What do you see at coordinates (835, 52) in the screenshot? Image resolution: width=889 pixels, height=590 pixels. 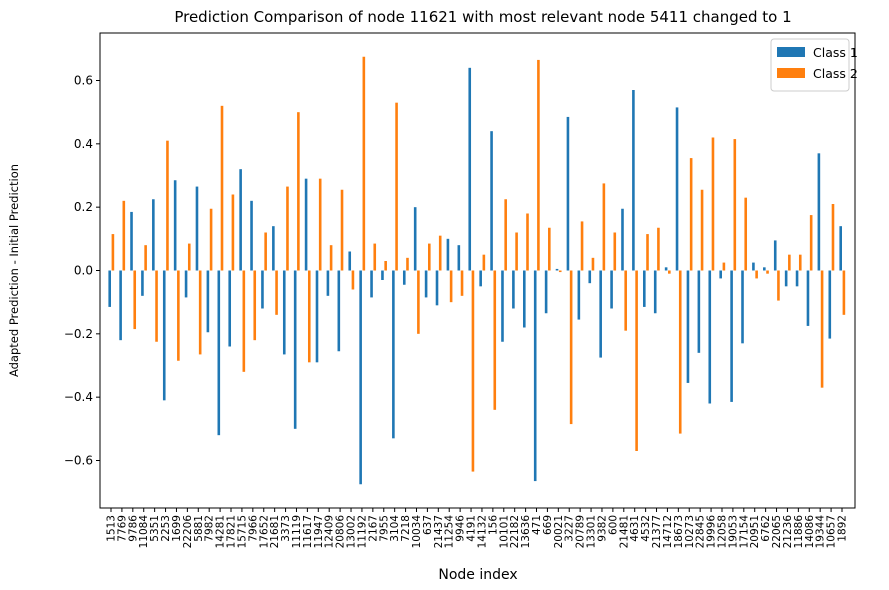 I see `legend-label: Class 1` at bounding box center [835, 52].